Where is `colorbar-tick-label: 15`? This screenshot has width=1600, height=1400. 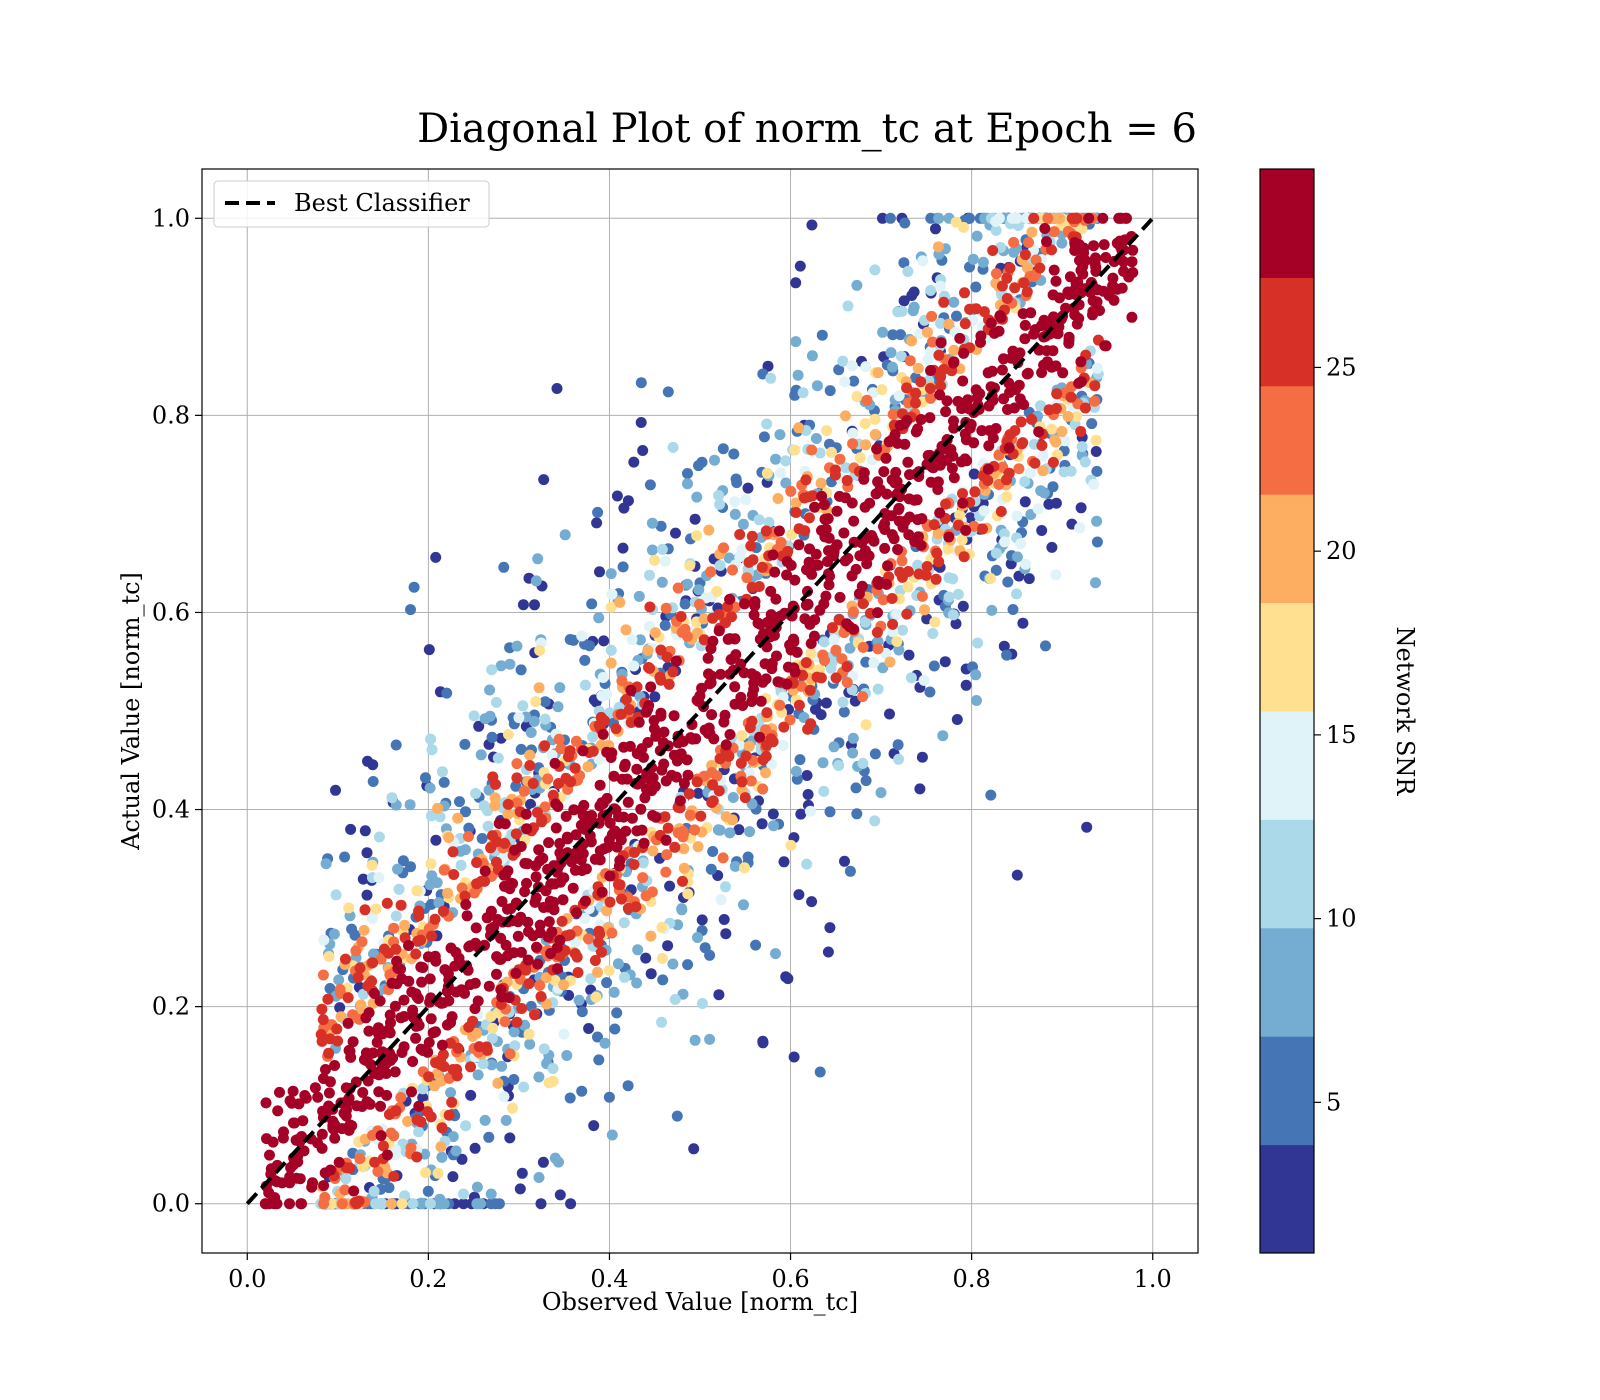 colorbar-tick-label: 15 is located at coordinates (1341, 735).